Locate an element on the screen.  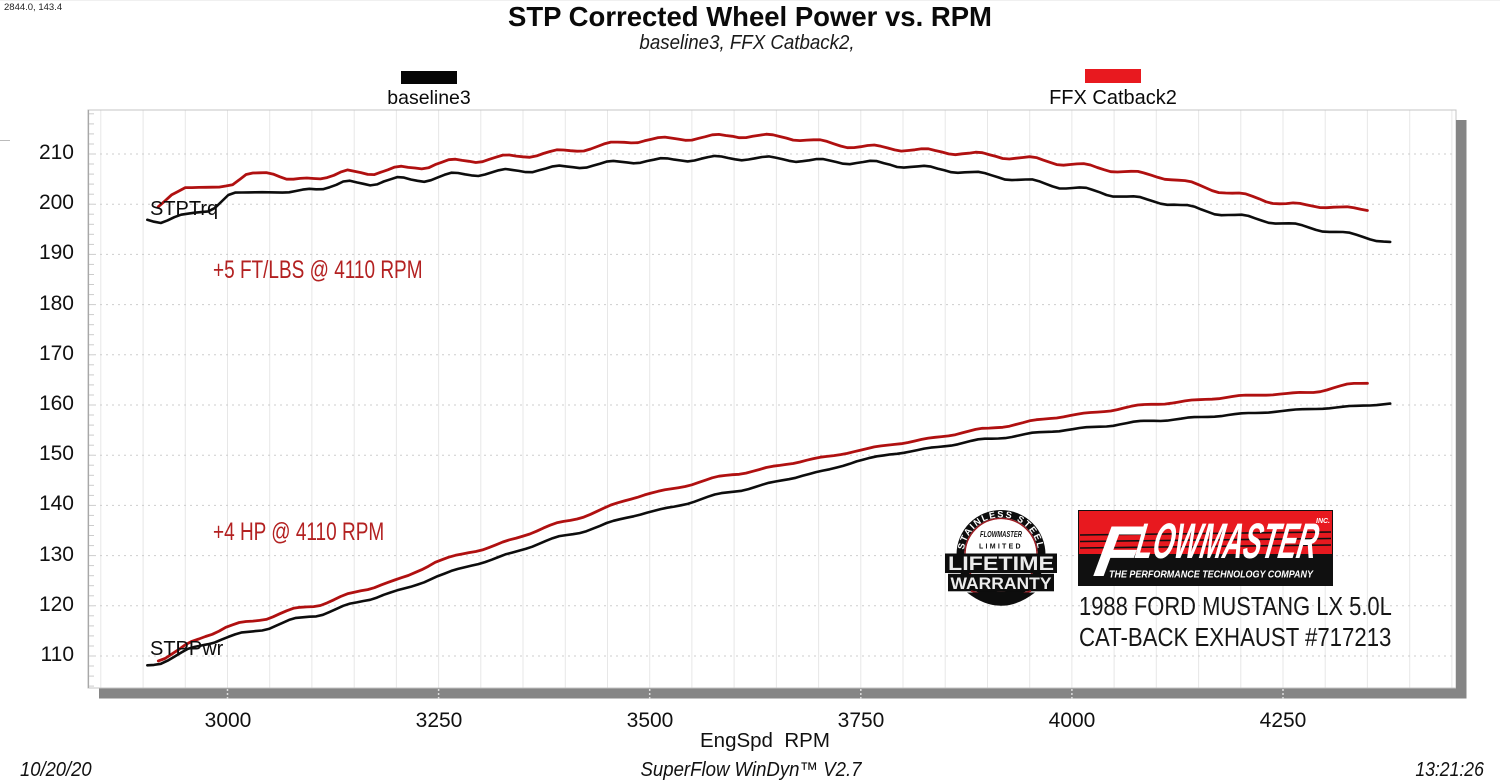
svg-text: WARRANTY is located at coordinates (1001, 584).